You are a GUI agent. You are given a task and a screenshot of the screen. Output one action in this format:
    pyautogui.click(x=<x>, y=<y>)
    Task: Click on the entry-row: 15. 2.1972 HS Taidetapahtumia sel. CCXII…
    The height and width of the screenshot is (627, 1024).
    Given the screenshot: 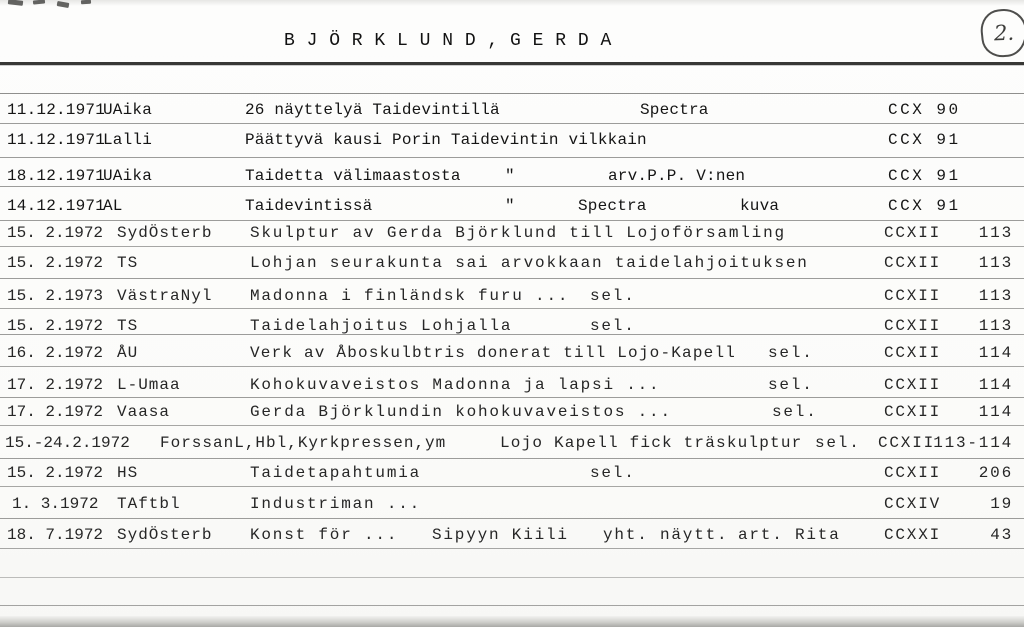 What is the action you would take?
    pyautogui.click(x=512, y=474)
    